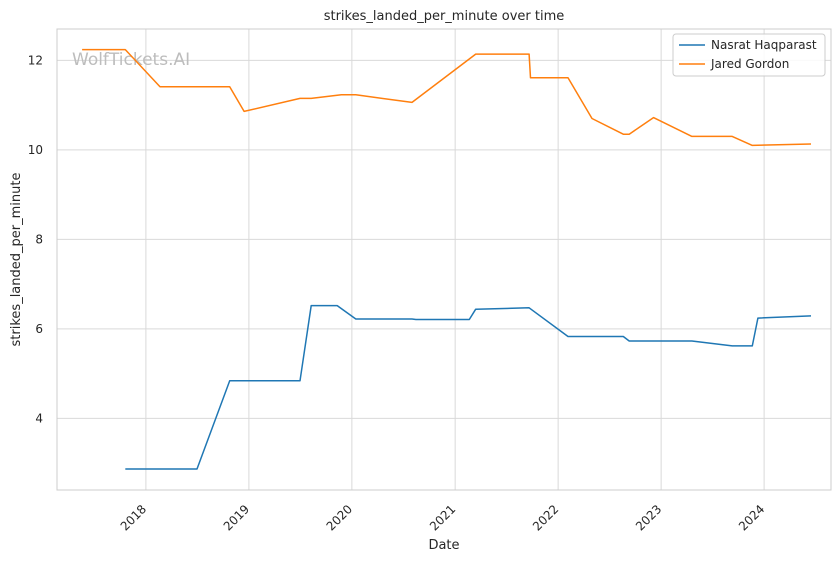 The image size is (840, 561). I want to click on watermark: WolfTickets.AI, so click(131, 60).